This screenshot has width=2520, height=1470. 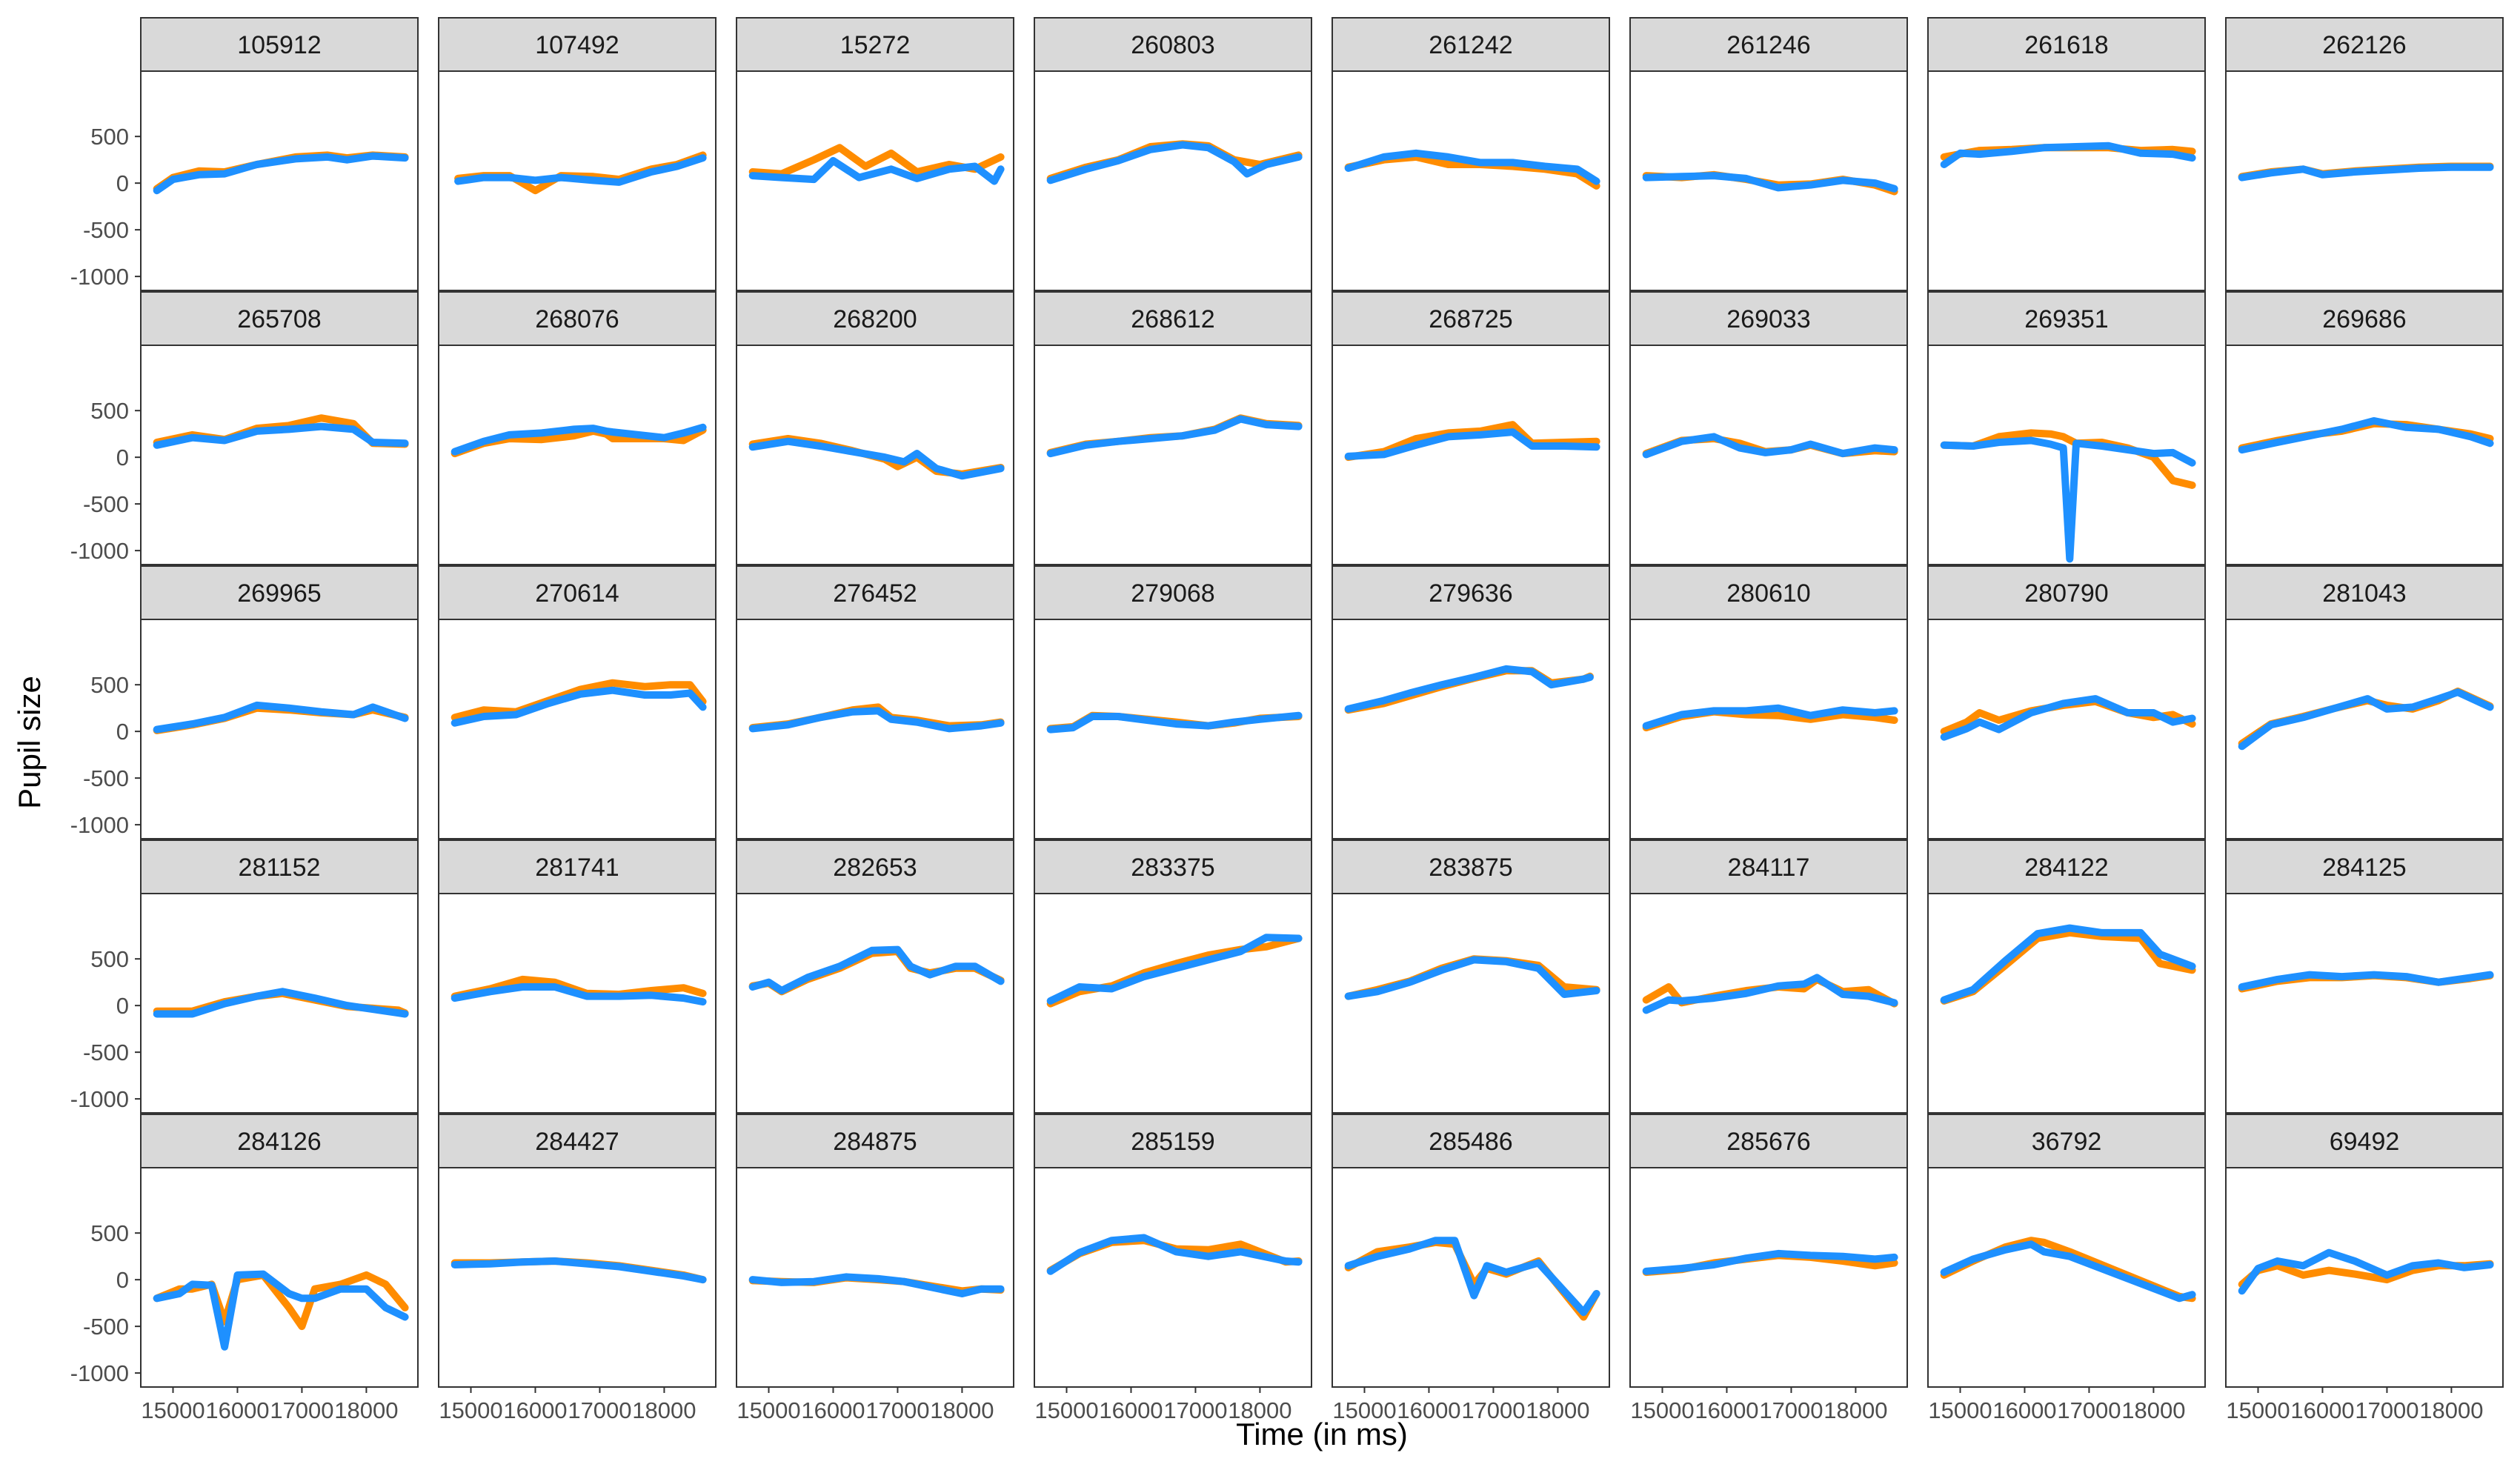 What do you see at coordinates (30, 742) in the screenshot?
I see `y-axis-title: Pupil size` at bounding box center [30, 742].